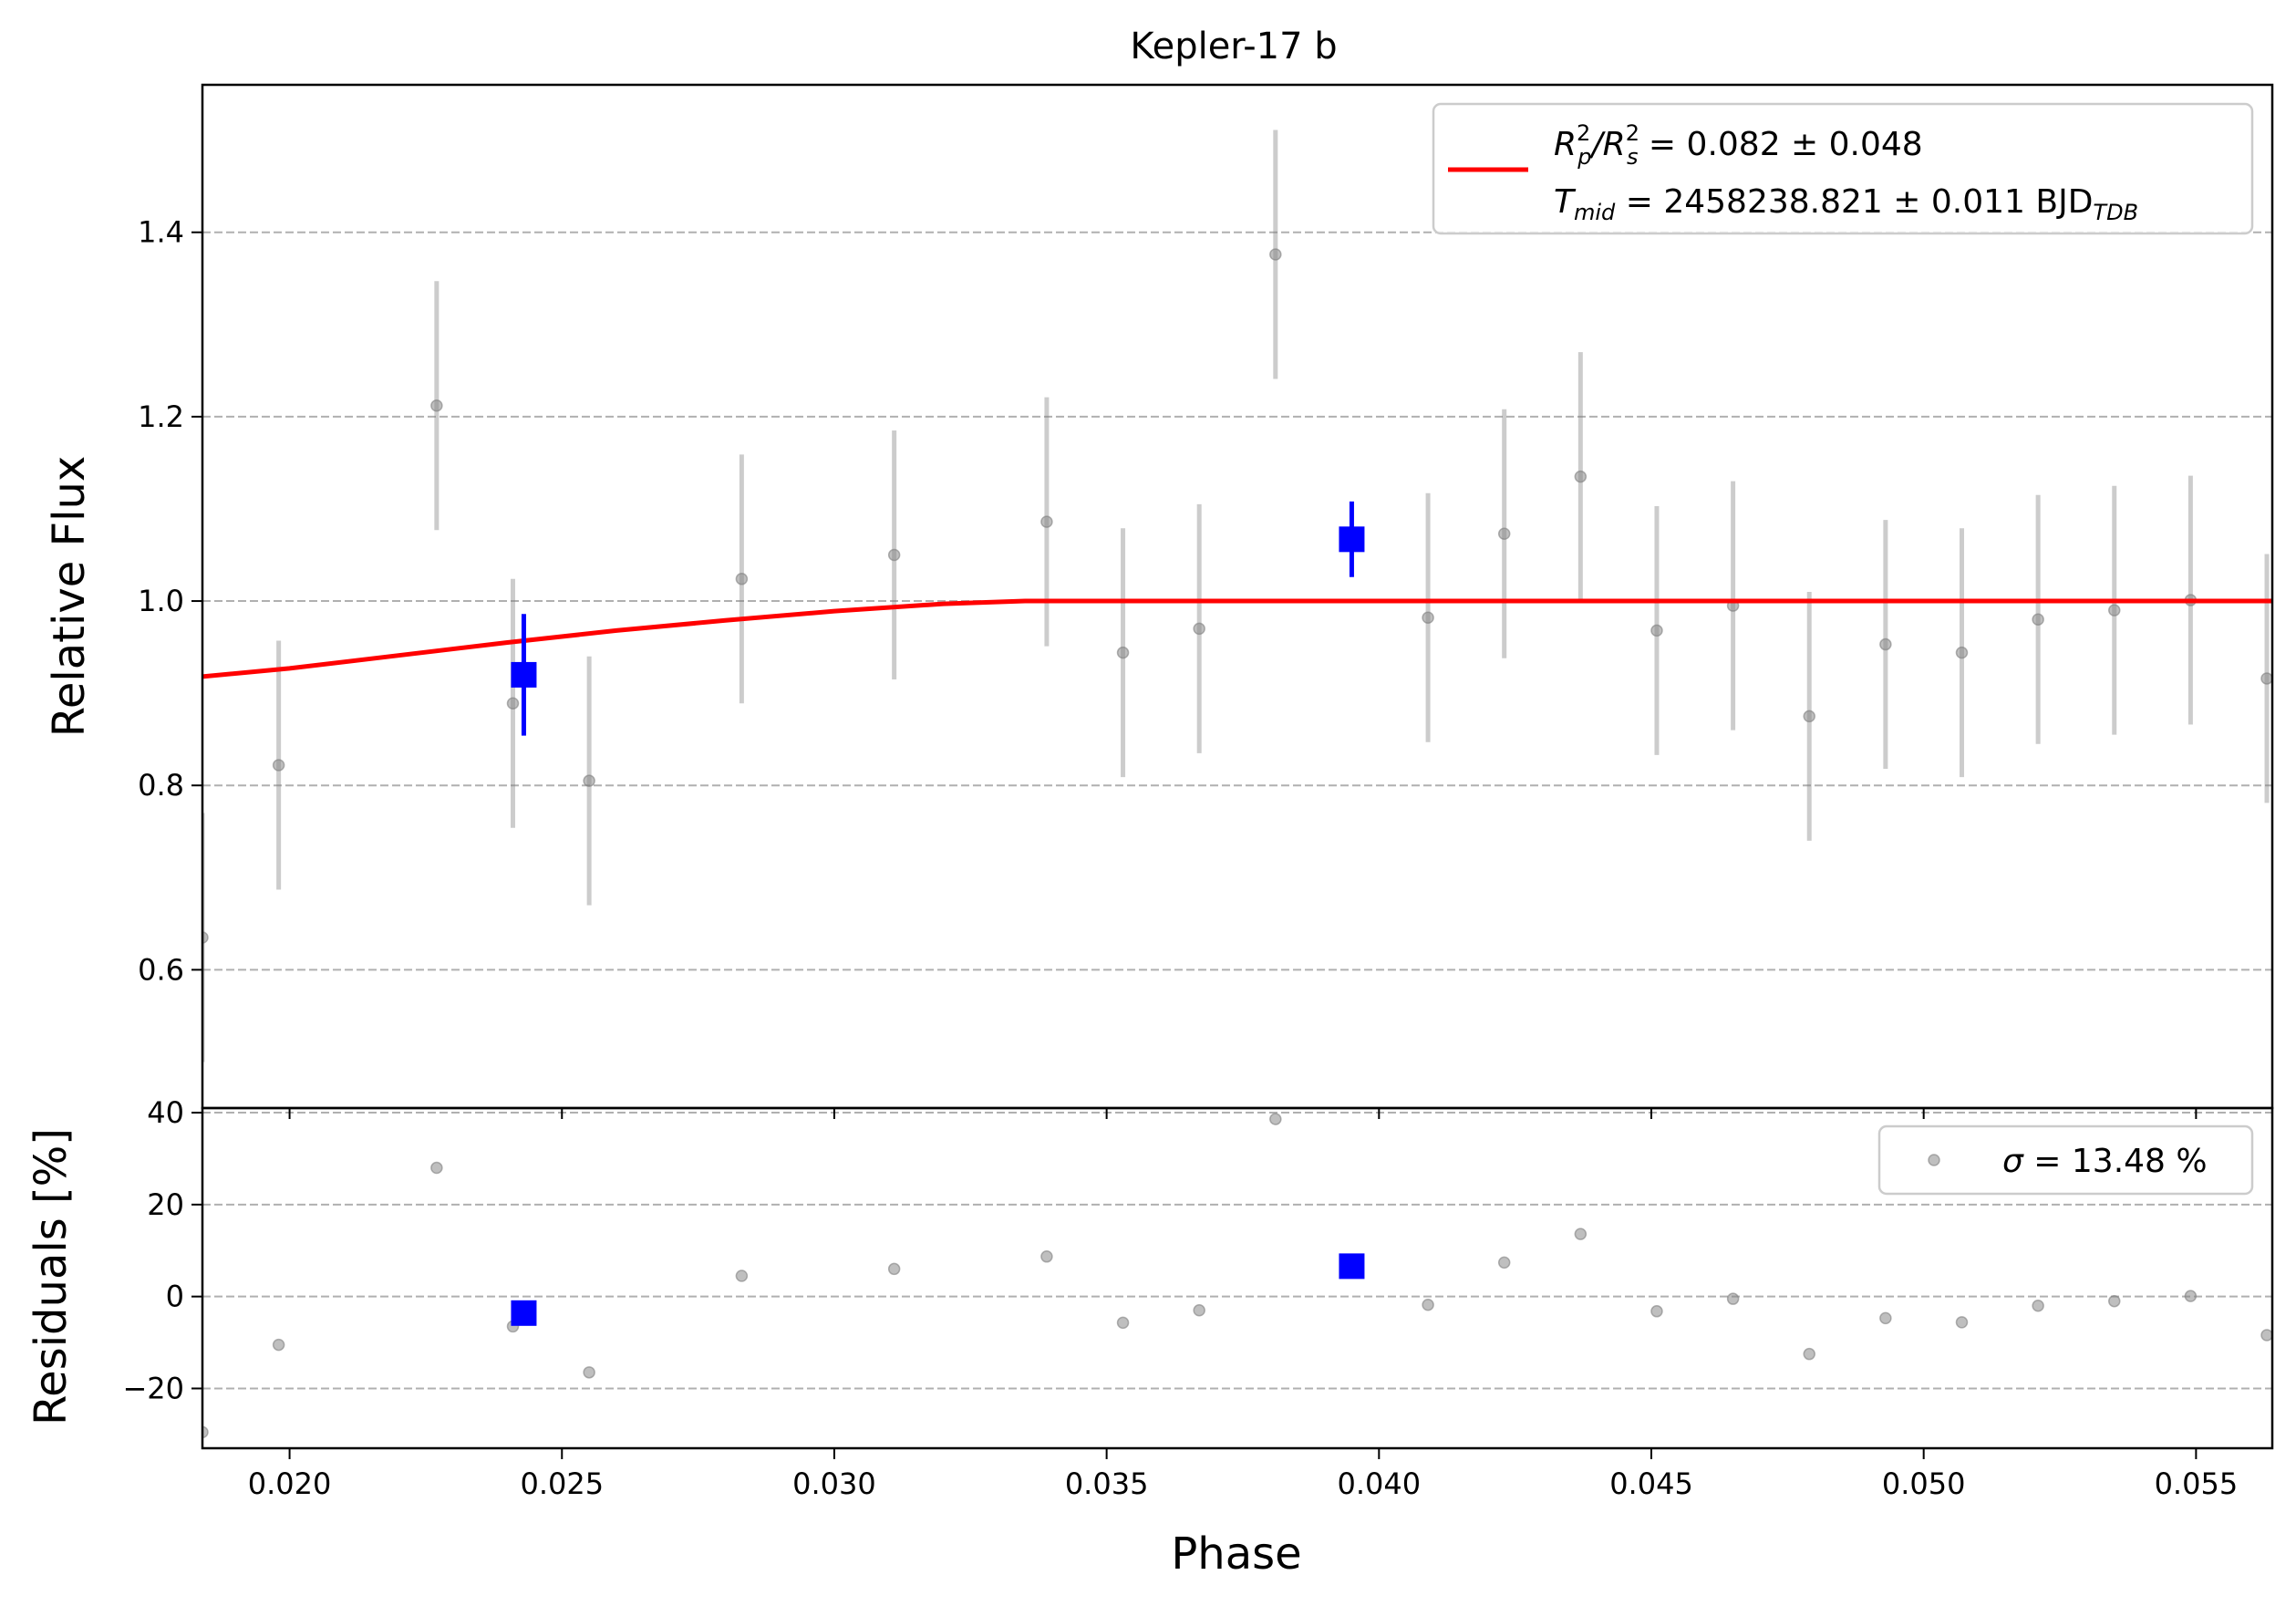 The width and height of the screenshot is (2296, 1606). Describe the element at coordinates (162, 1250) in the screenshot. I see `residuals-y-axis-ticks: −20 0 20 40` at that location.